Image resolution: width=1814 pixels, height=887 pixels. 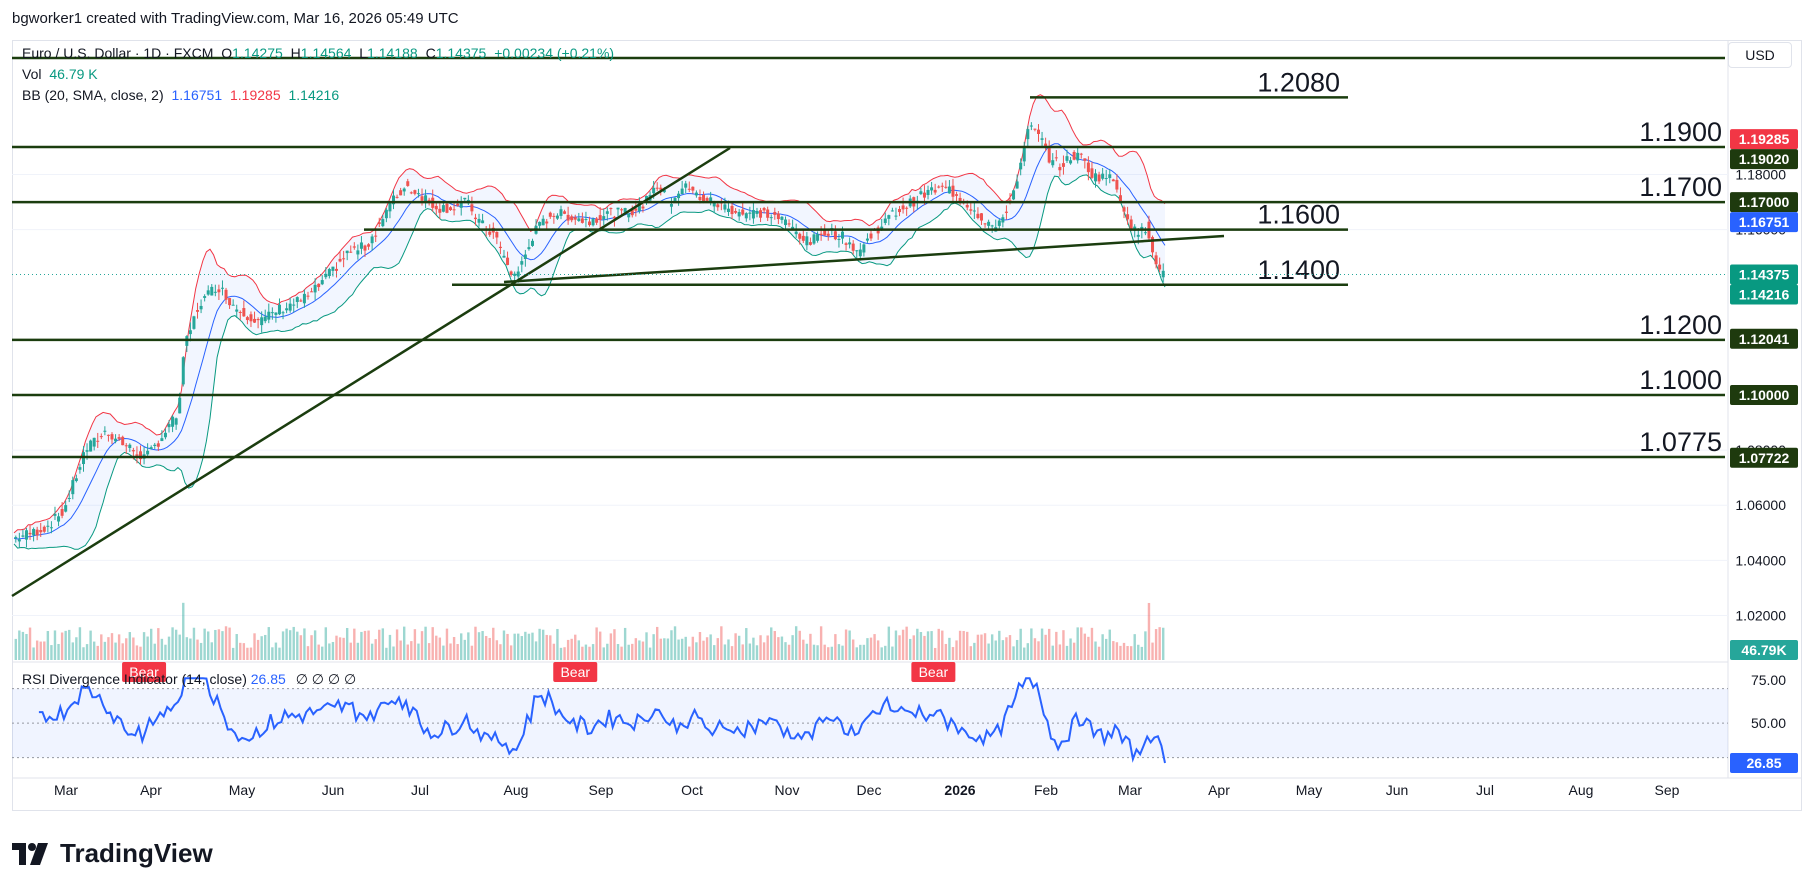 I want to click on high-value: 1.14564, so click(x=326, y=53).